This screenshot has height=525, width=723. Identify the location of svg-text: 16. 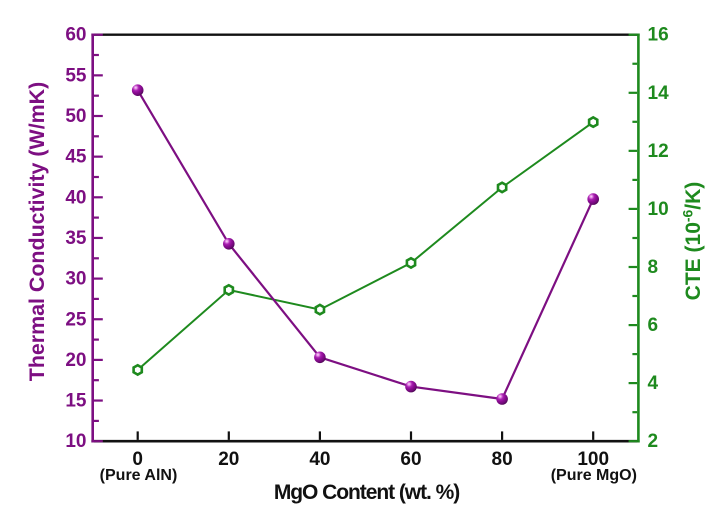
(658, 35).